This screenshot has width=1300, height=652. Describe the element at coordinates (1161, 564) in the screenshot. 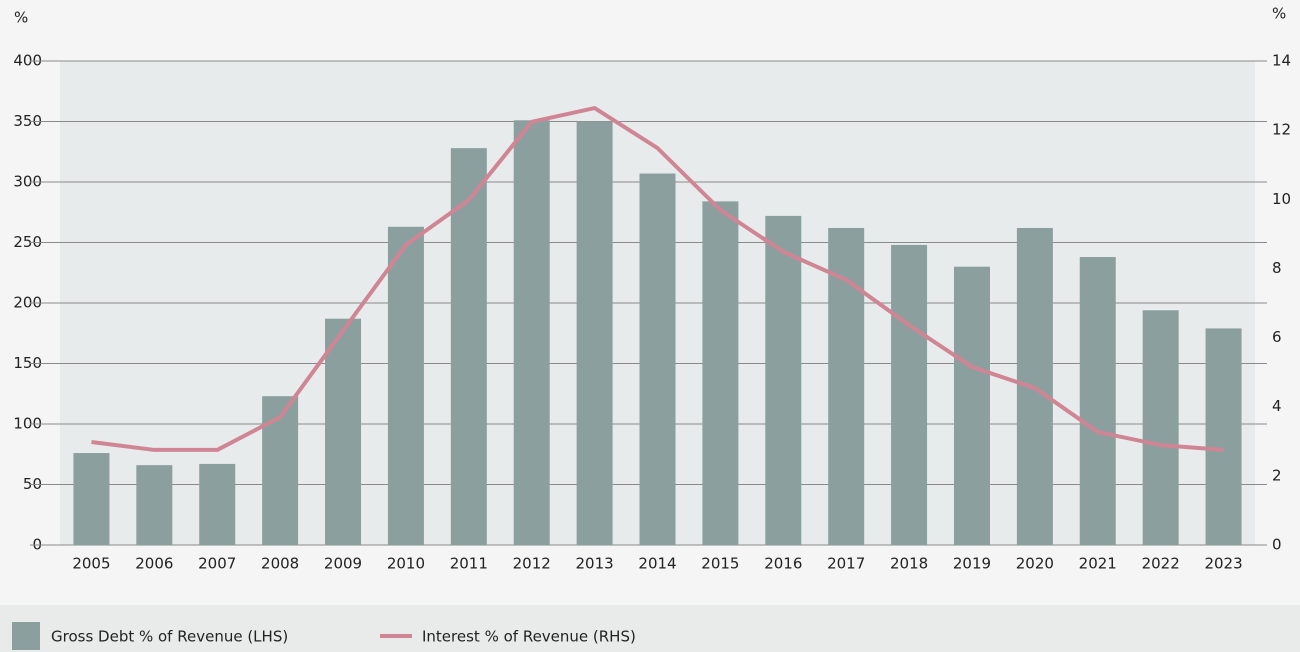

I see `x-tick-label: 2022` at that location.